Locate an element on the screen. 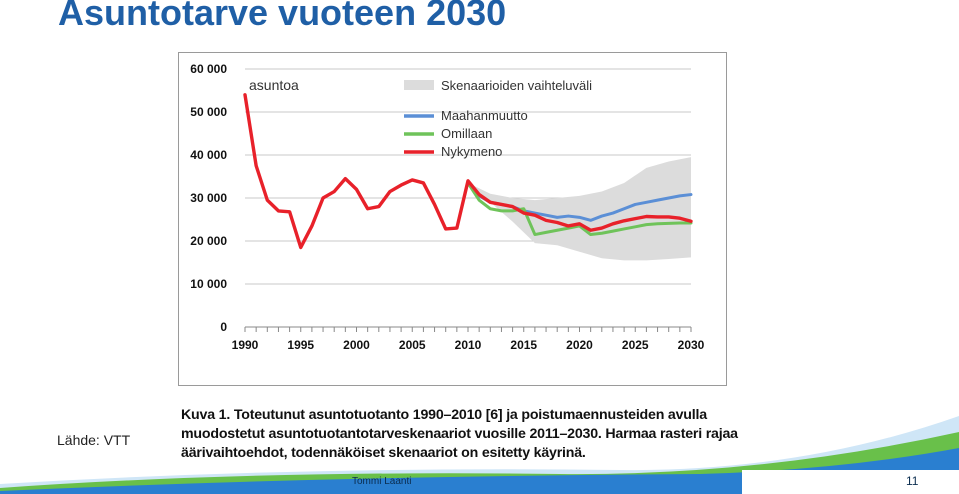  legend-label-nykymeno: Nykymeno is located at coordinates (471, 151).